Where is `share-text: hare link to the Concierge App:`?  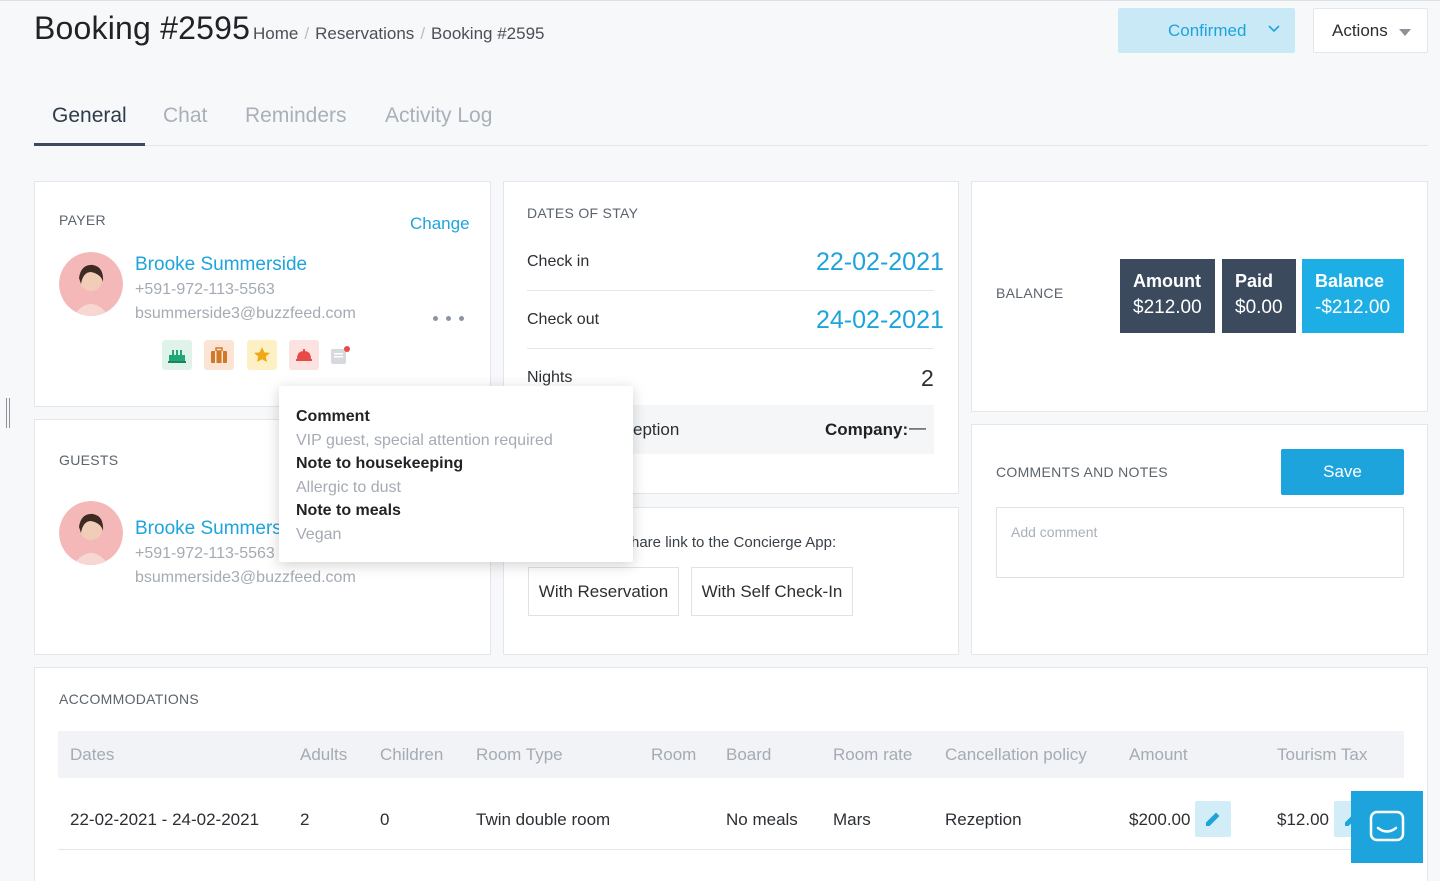 share-text: hare link to the Concierge App: is located at coordinates (734, 542).